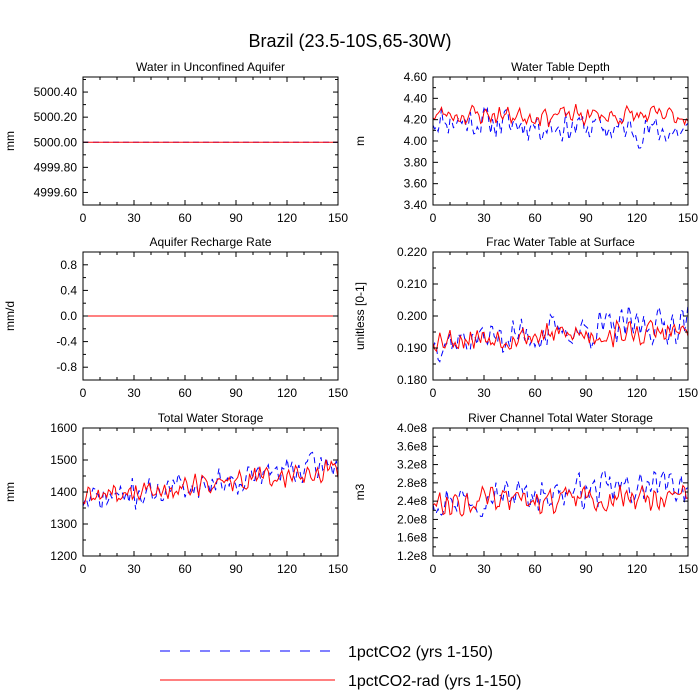 This screenshot has width=700, height=700. I want to click on y-tick-label: 2.0e8, so click(412, 519).